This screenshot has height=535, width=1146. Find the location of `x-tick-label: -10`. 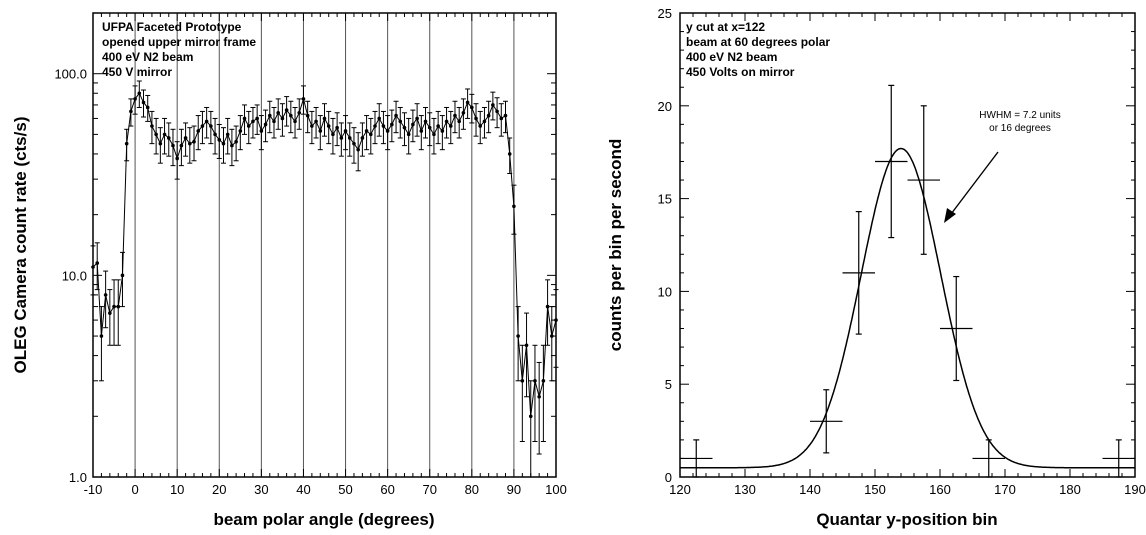

x-tick-label: -10 is located at coordinates (93, 489).